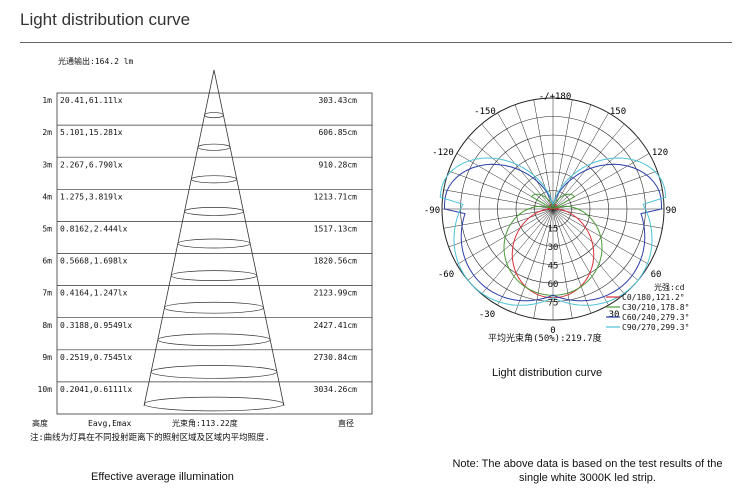  Describe the element at coordinates (150, 437) in the screenshot. I see `illuminance-note: 注:曲线为灯具在不同投射距离下的照射区域及区域内平均照度.` at that location.